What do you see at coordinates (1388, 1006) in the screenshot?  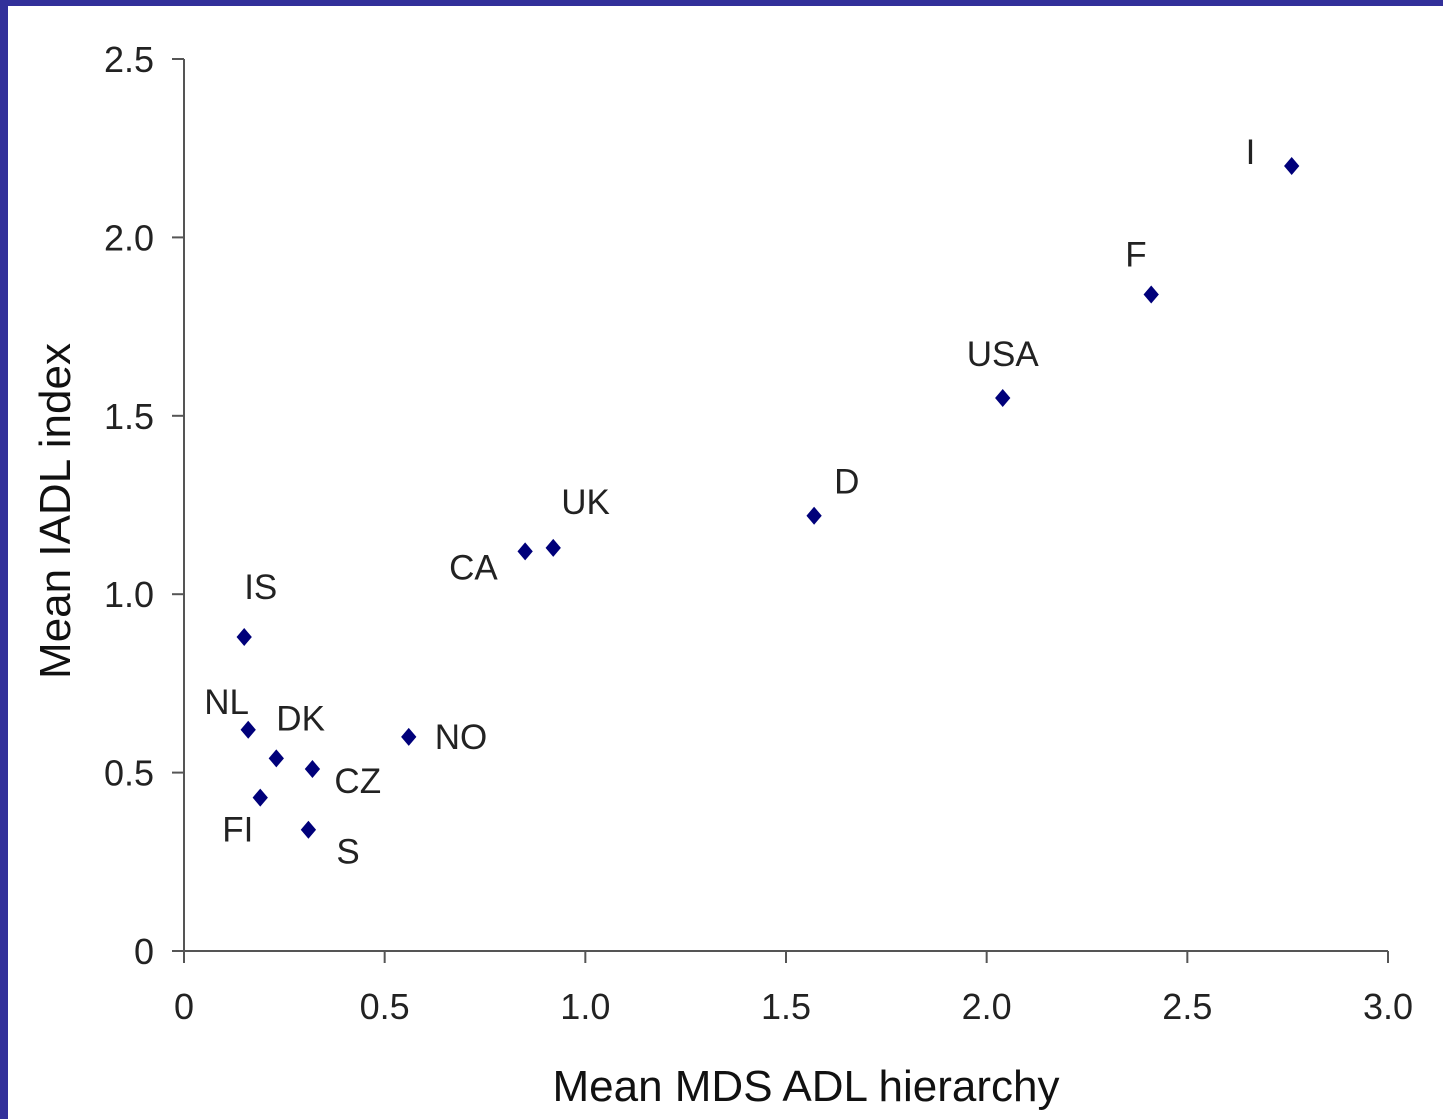 I see `x-tick-label: 3.0` at bounding box center [1388, 1006].